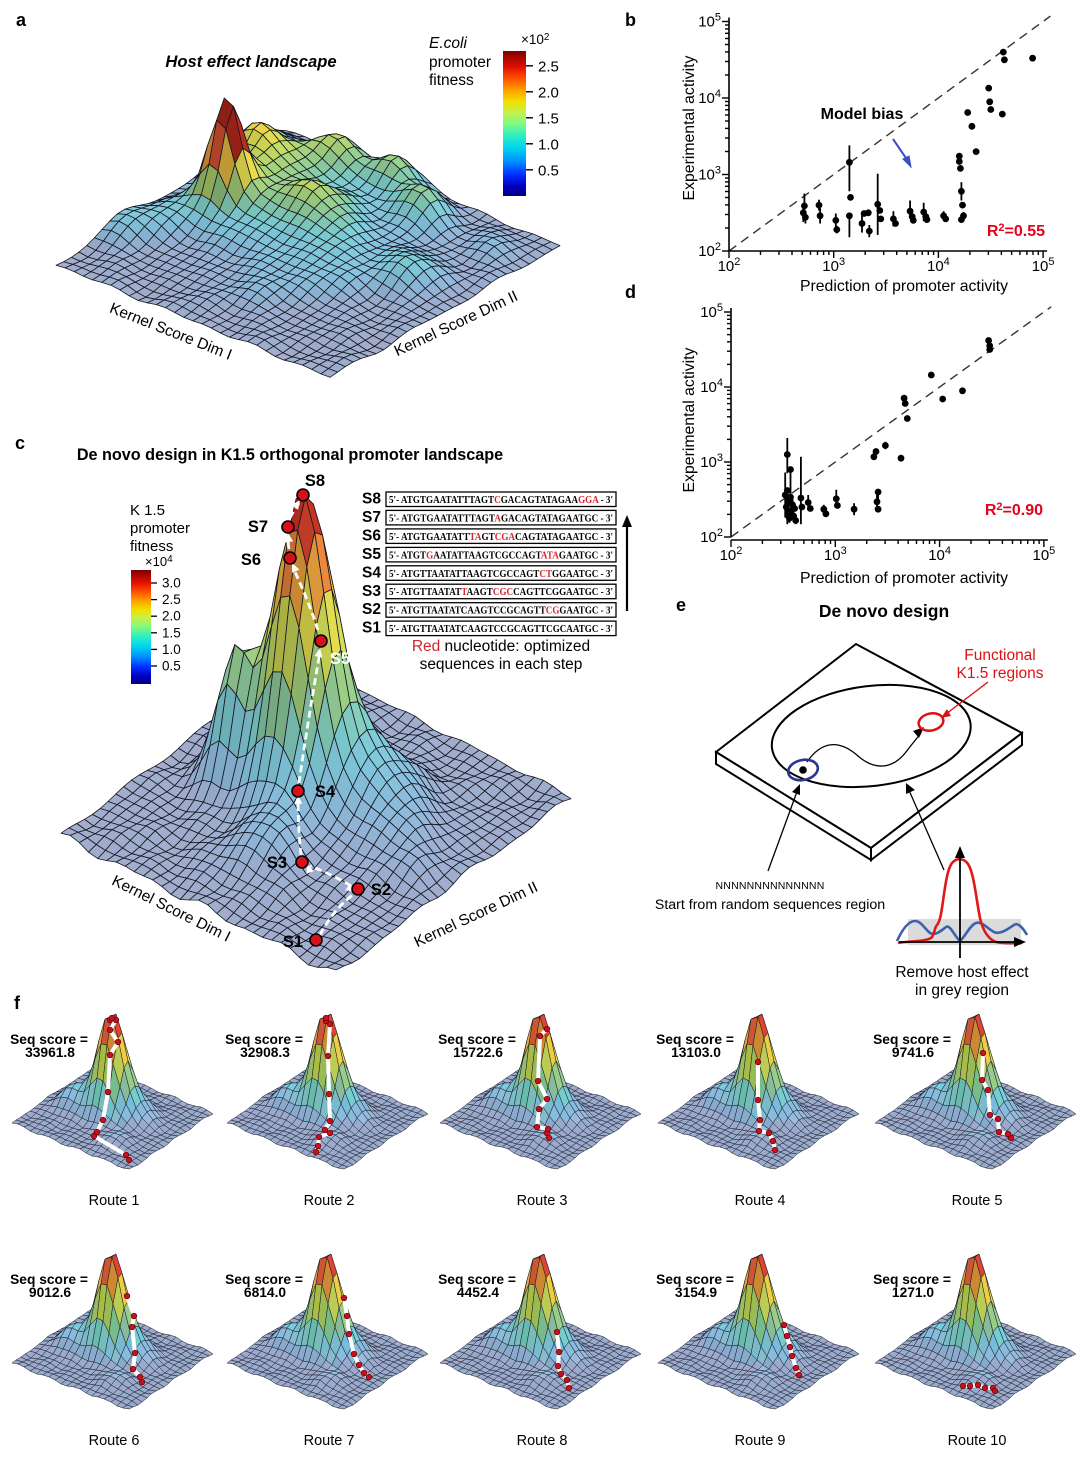 The image size is (1080, 1468). What do you see at coordinates (265, 1292) in the screenshot?
I see `svg-text: 6814.0` at bounding box center [265, 1292].